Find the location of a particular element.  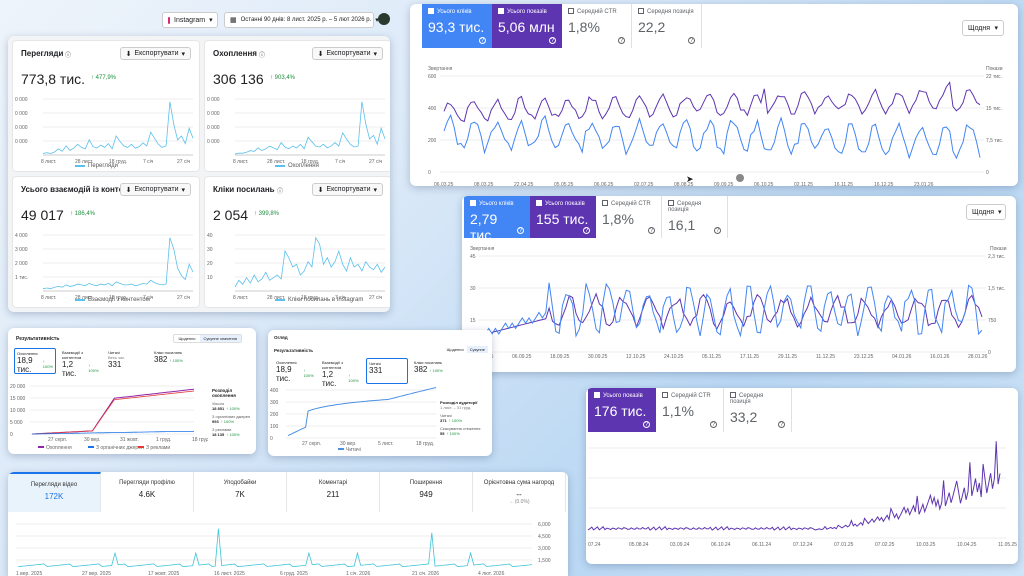

chart-legend: Кліки посилань в Instagram is located at coordinates (319, 300).